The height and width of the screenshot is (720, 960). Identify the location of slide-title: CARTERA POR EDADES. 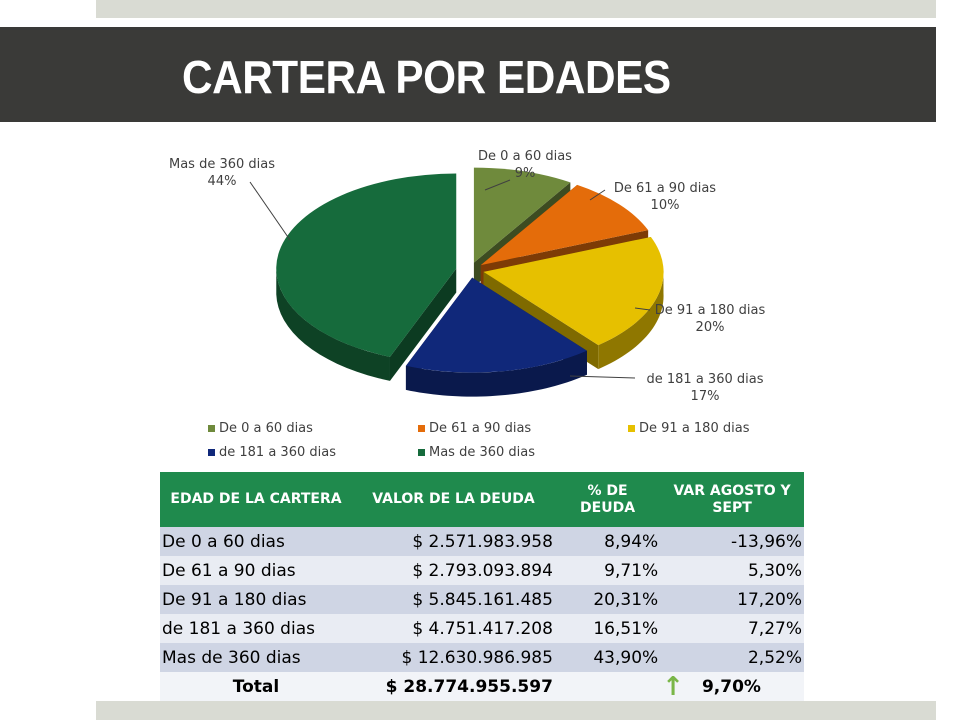
(426, 77).